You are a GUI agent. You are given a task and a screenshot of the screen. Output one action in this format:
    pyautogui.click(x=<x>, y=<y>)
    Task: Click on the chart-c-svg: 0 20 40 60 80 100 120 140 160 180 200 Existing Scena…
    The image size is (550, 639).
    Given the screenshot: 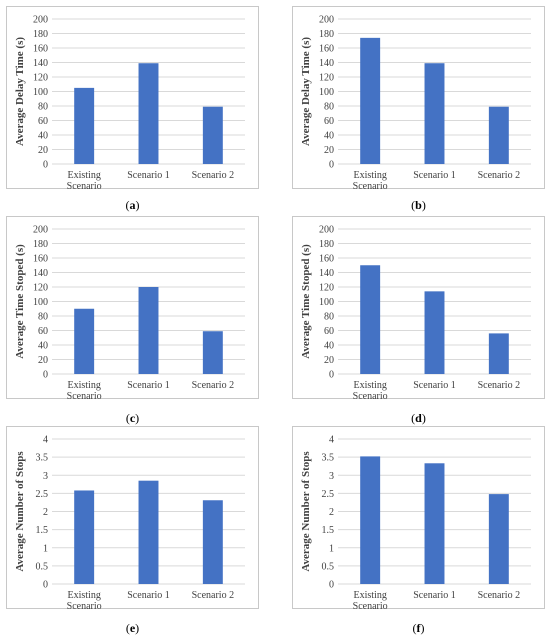 What is the action you would take?
    pyautogui.click(x=129, y=312)
    